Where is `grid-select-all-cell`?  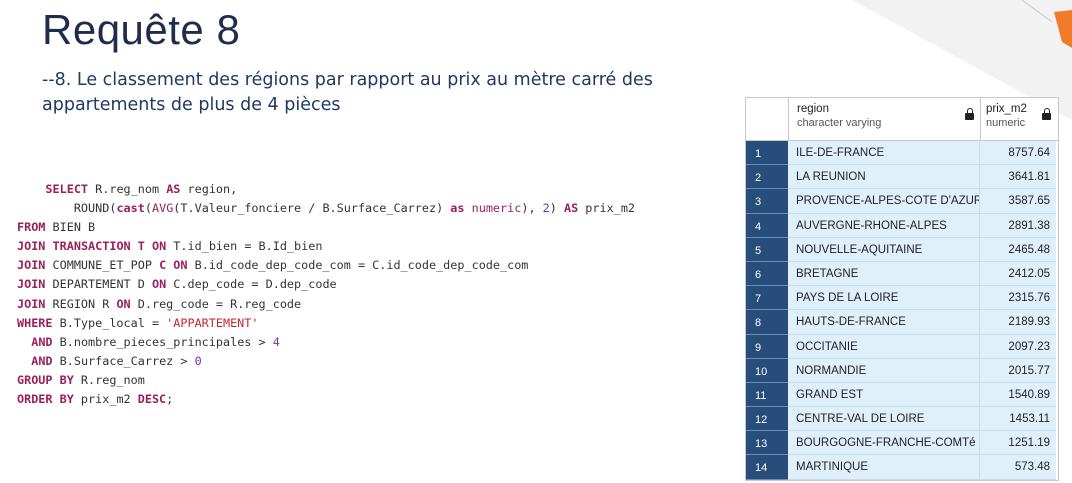 grid-select-all-cell is located at coordinates (767, 119).